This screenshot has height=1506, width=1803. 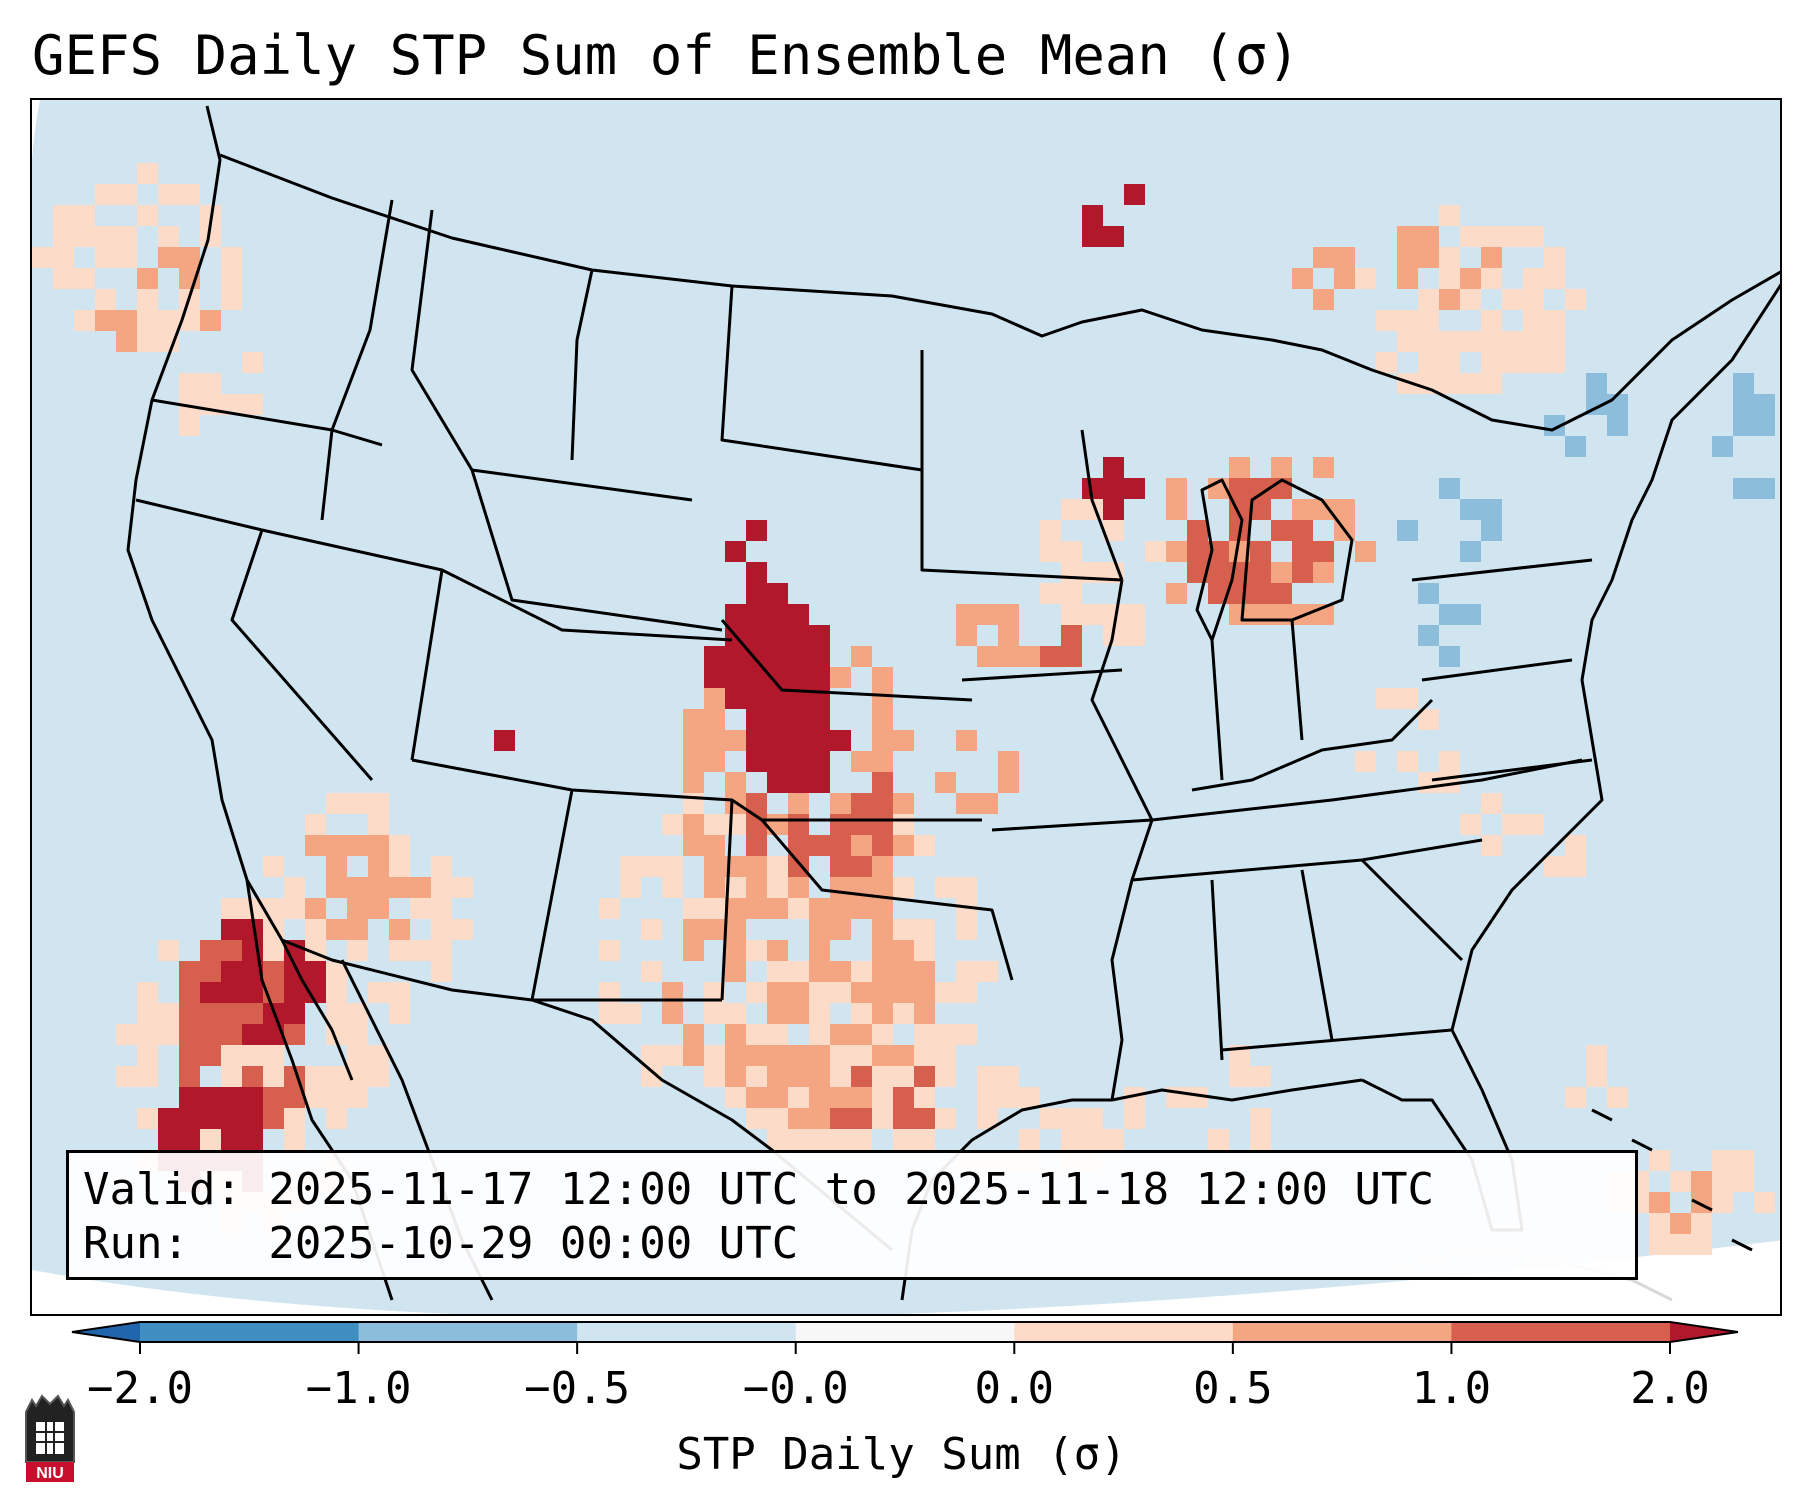 I want to click on state-line-tn-ky, so click(x=1367, y=790).